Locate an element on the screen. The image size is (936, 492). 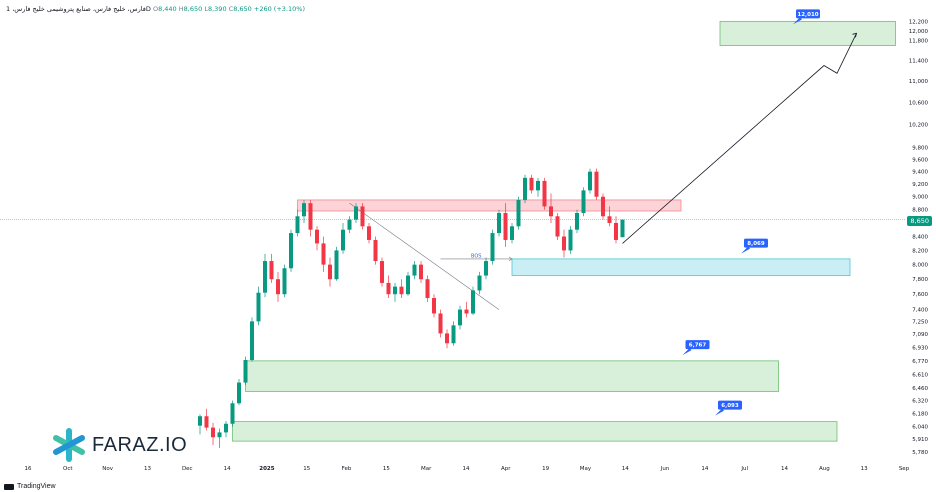
time-tick-label: 15 is located at coordinates (386, 469).